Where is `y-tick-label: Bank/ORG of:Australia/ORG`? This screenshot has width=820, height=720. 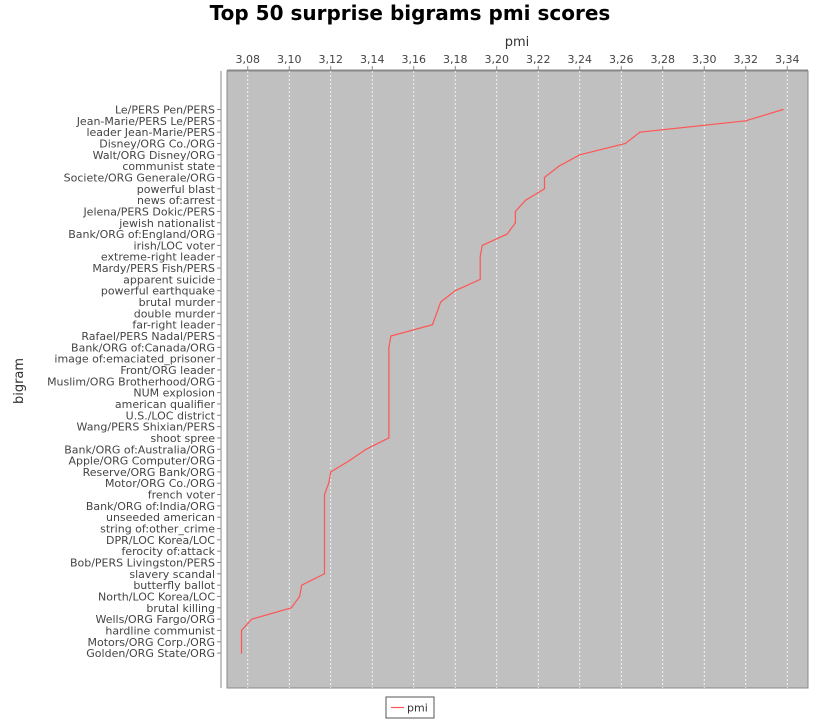
y-tick-label: Bank/ORG of:Australia/ORG is located at coordinates (139, 449).